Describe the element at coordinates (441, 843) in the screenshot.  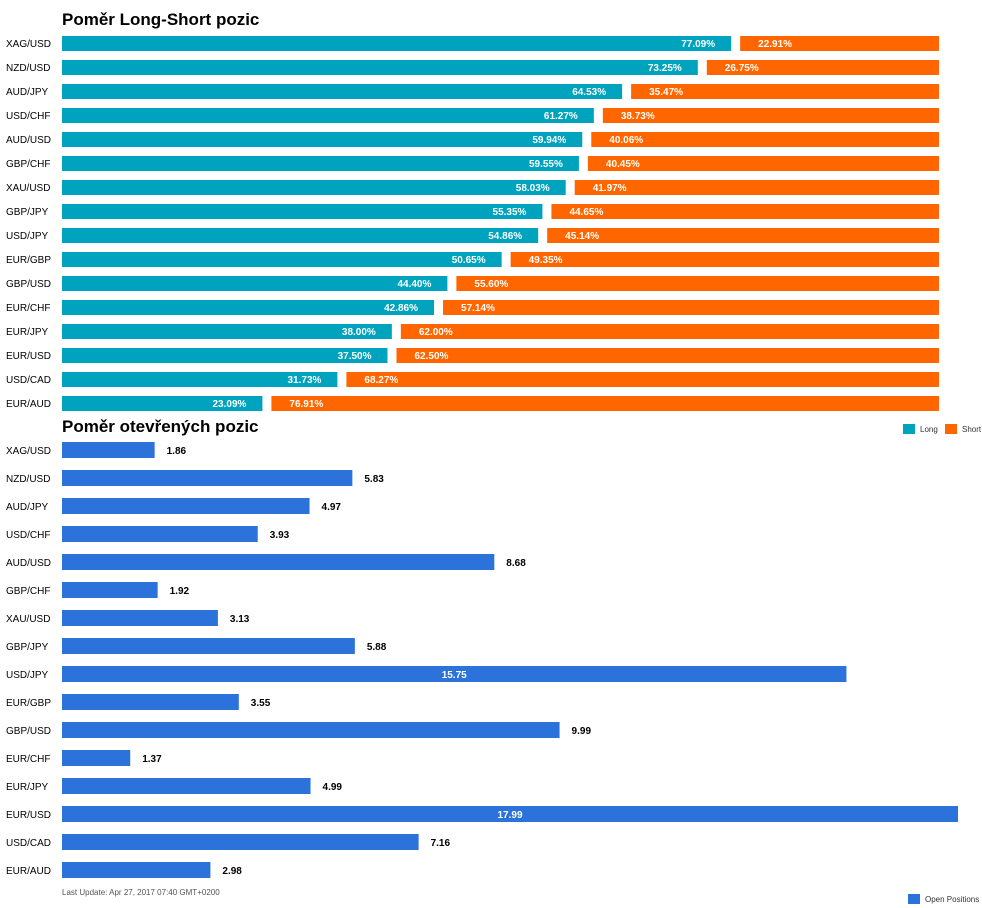
I see `open-positions-value-label: 7.16` at that location.